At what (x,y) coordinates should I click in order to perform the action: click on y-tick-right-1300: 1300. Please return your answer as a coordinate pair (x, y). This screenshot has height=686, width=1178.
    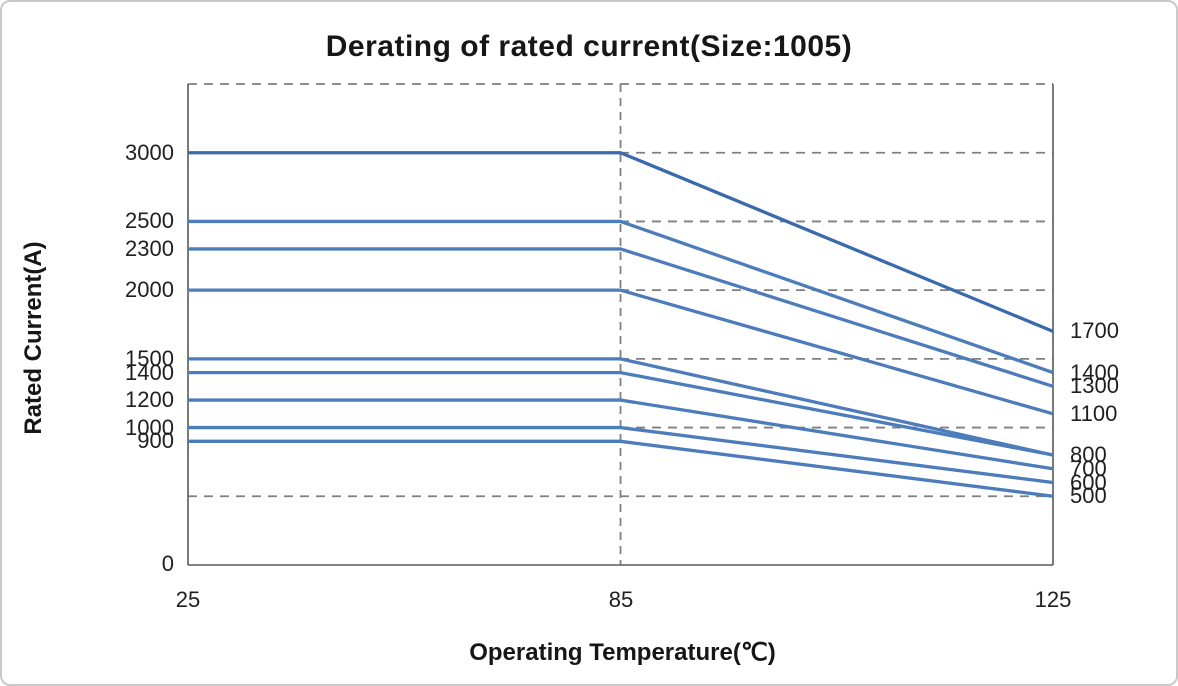
    Looking at the image, I should click on (1094, 385).